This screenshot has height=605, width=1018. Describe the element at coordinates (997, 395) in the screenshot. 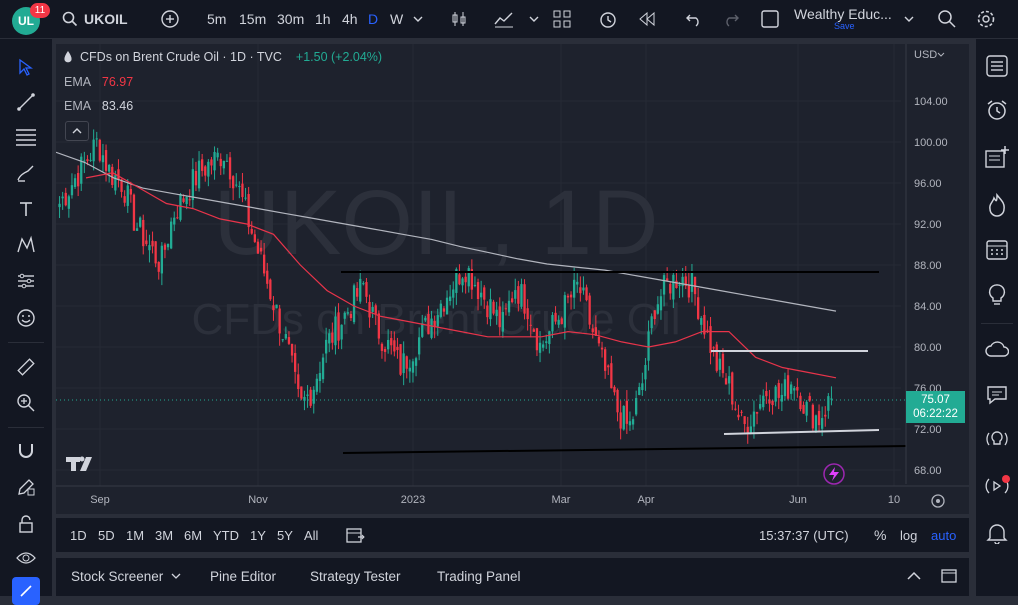

I see `chat-button` at that location.